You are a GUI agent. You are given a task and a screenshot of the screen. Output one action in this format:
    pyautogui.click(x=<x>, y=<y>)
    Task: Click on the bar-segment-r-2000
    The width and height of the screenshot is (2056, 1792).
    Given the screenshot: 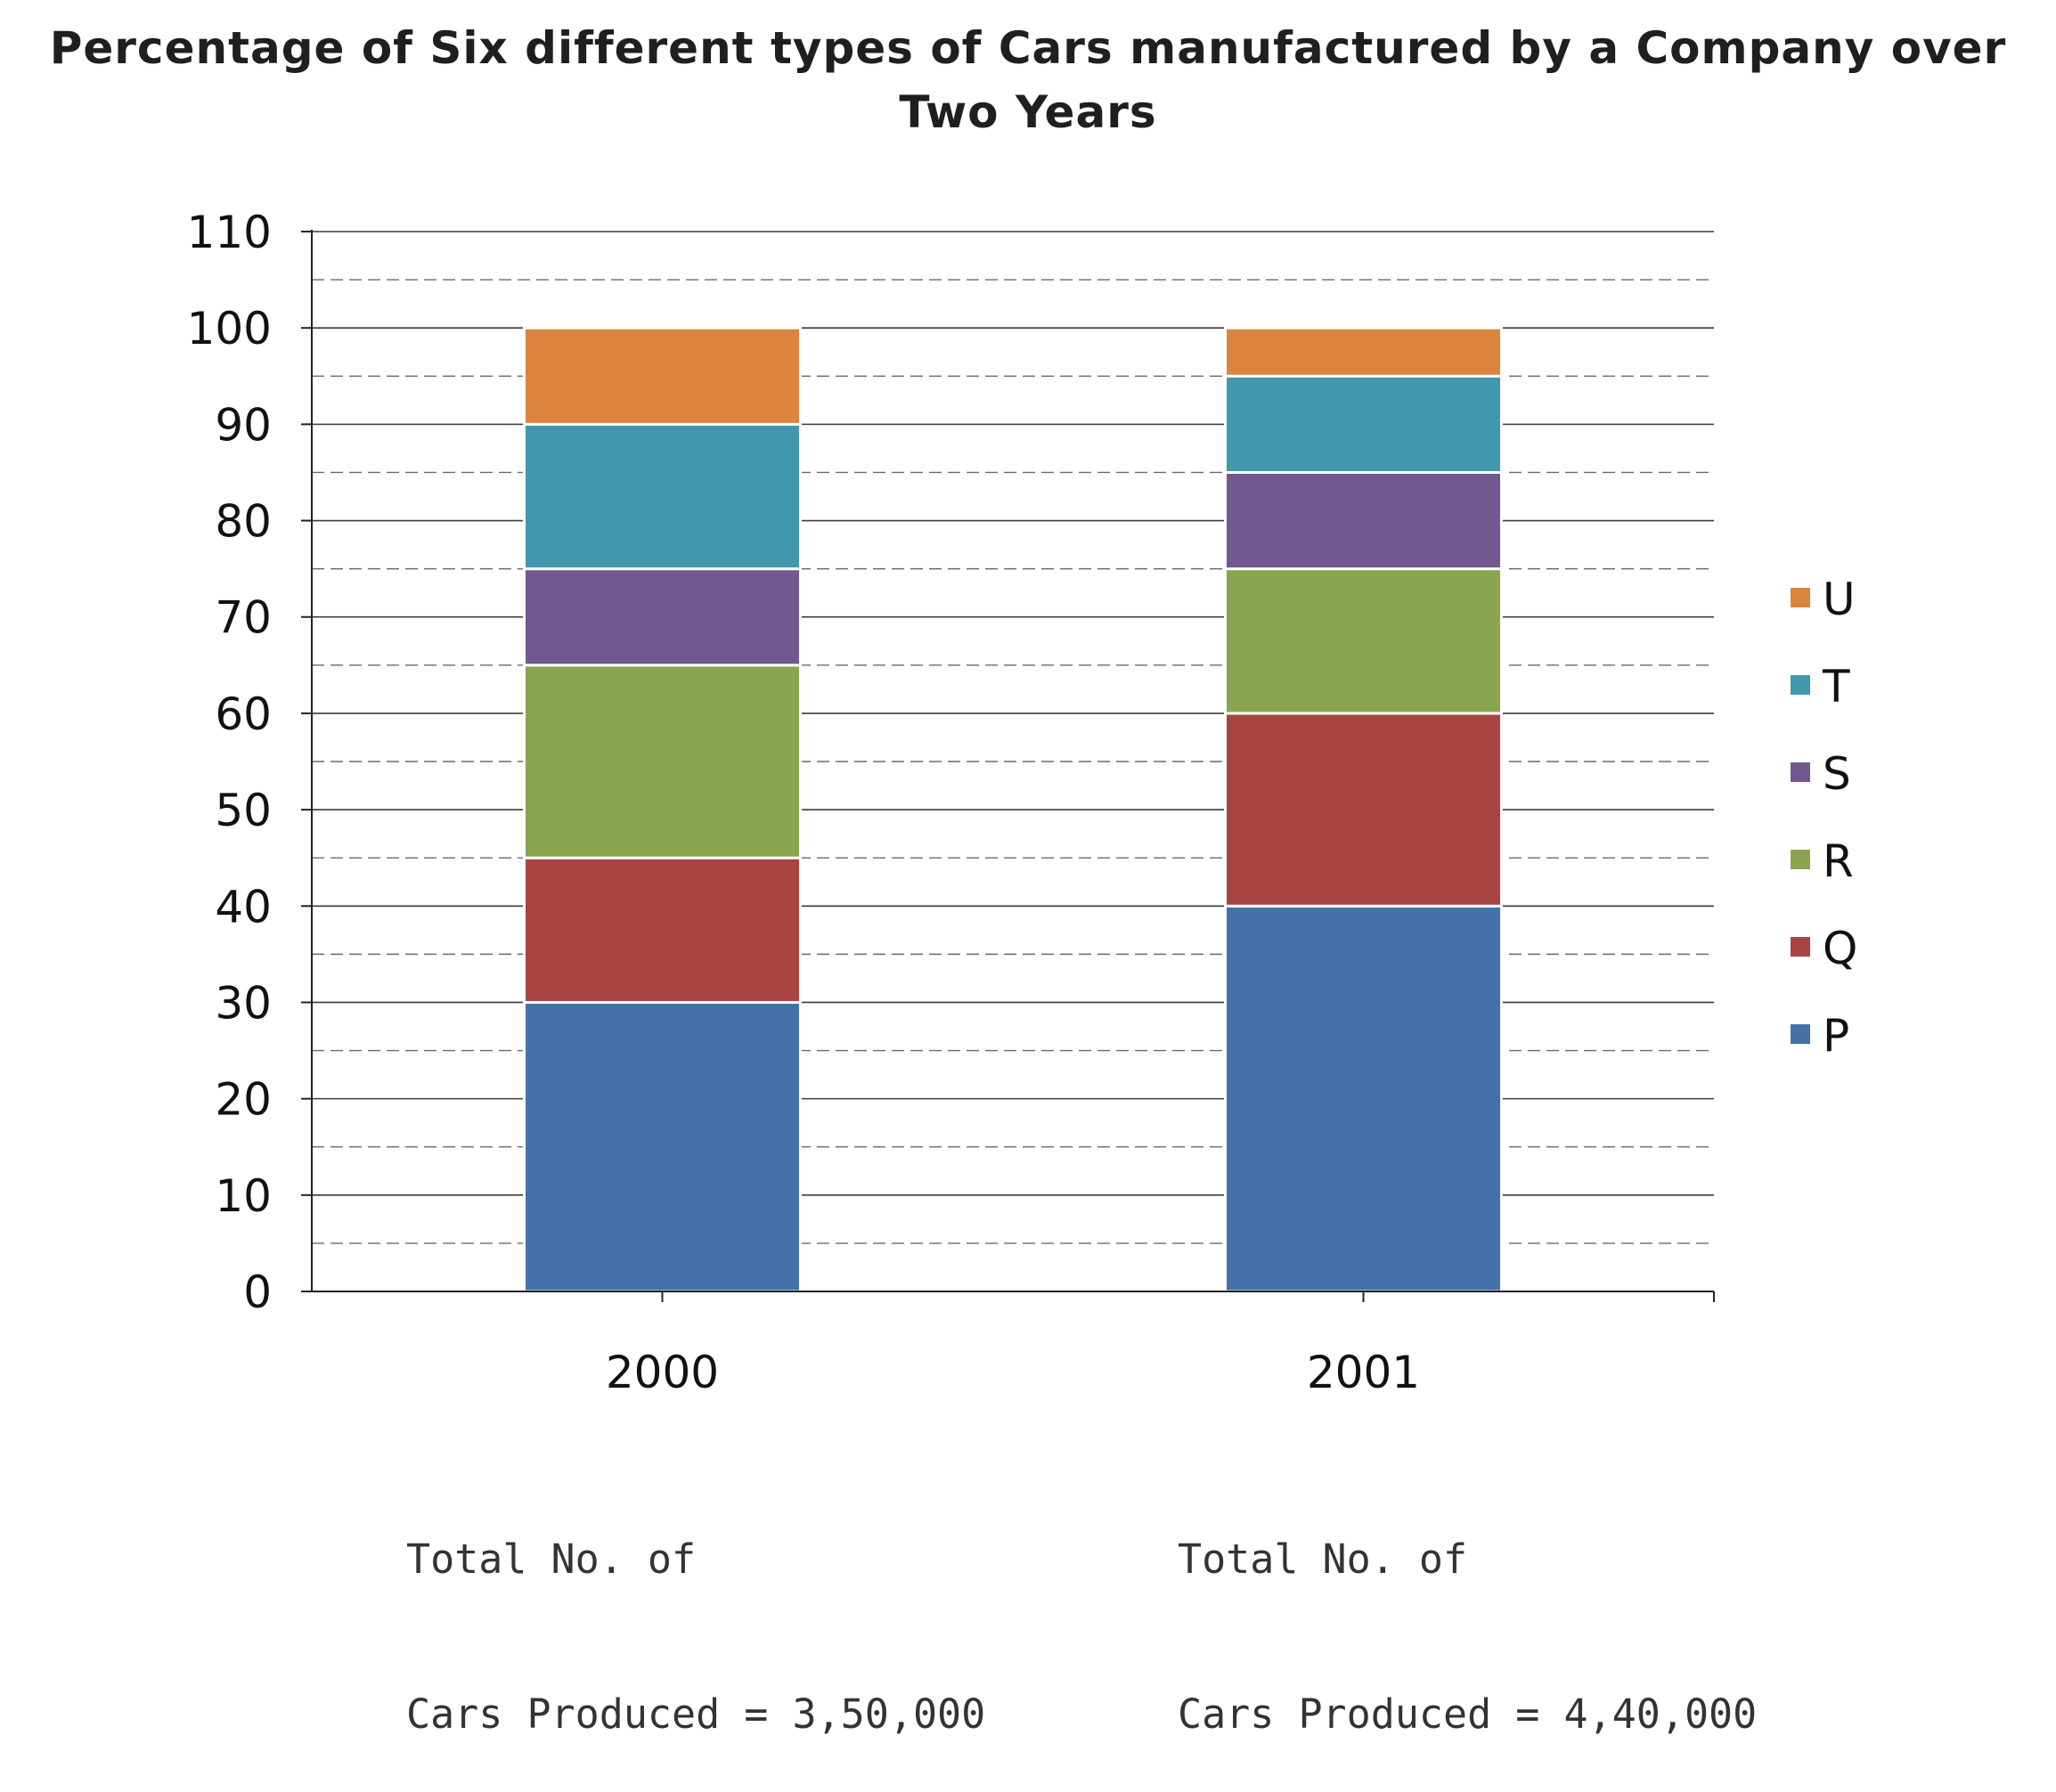 What is the action you would take?
    pyautogui.click(x=662, y=762)
    